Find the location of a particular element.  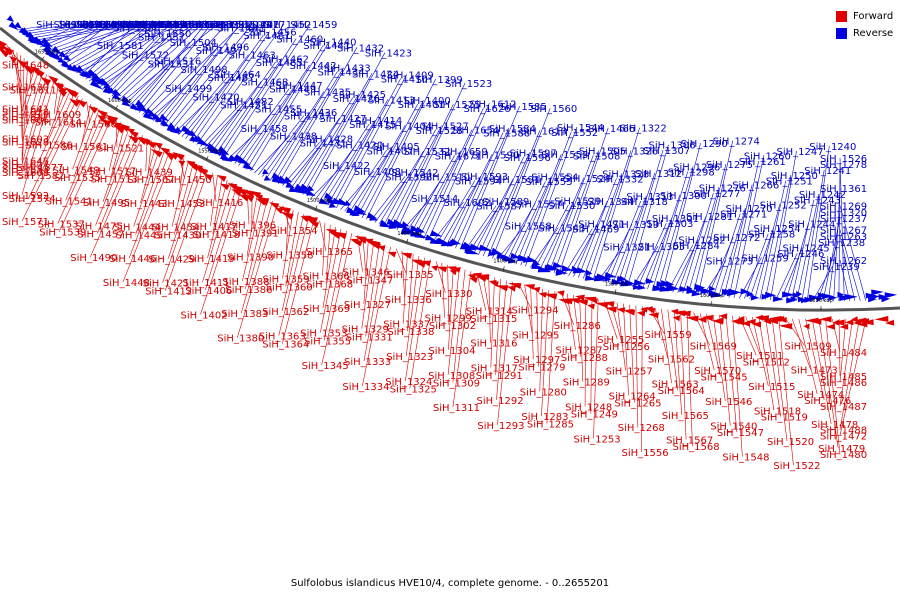

gene-label: SiH_1577 is located at coordinates (39, 168).